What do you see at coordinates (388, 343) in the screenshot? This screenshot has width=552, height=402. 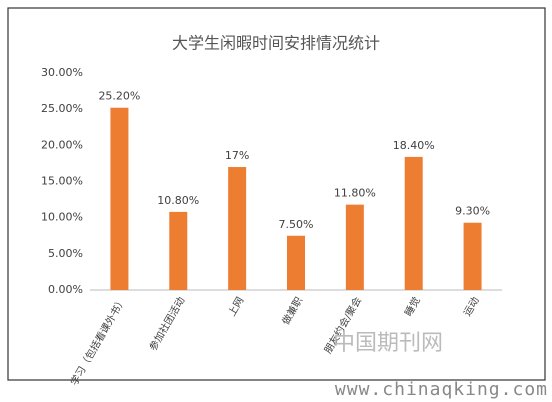 I see `watermark: 中国期刊网` at bounding box center [388, 343].